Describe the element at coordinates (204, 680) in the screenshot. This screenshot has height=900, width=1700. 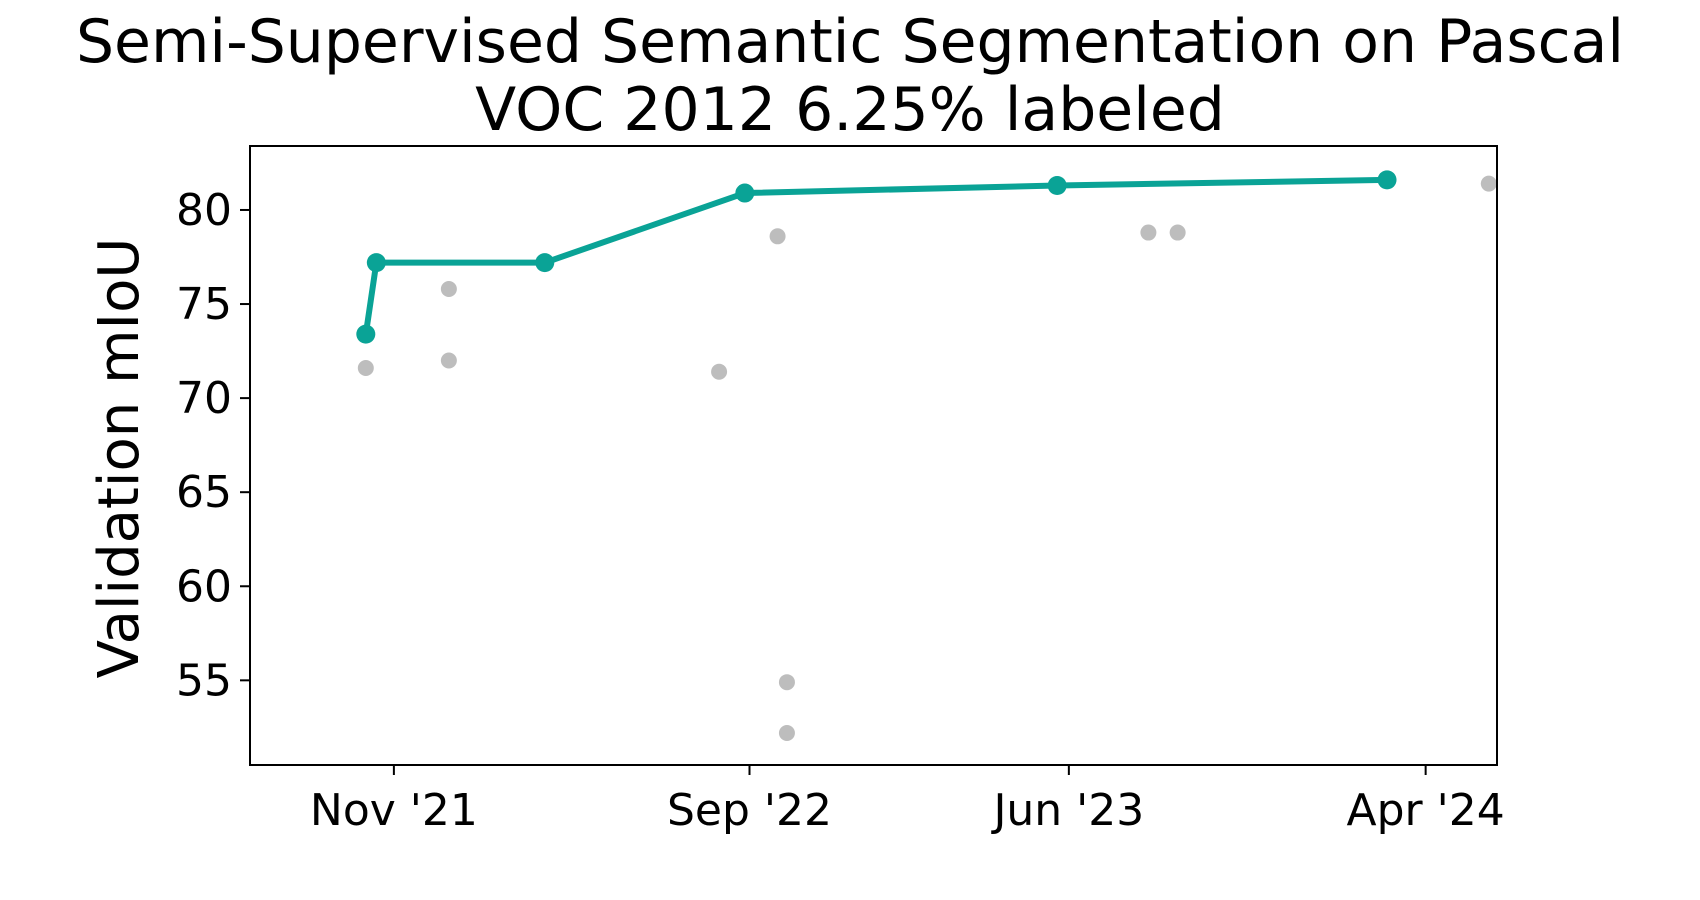
I see `y-tick-label: 55` at that location.